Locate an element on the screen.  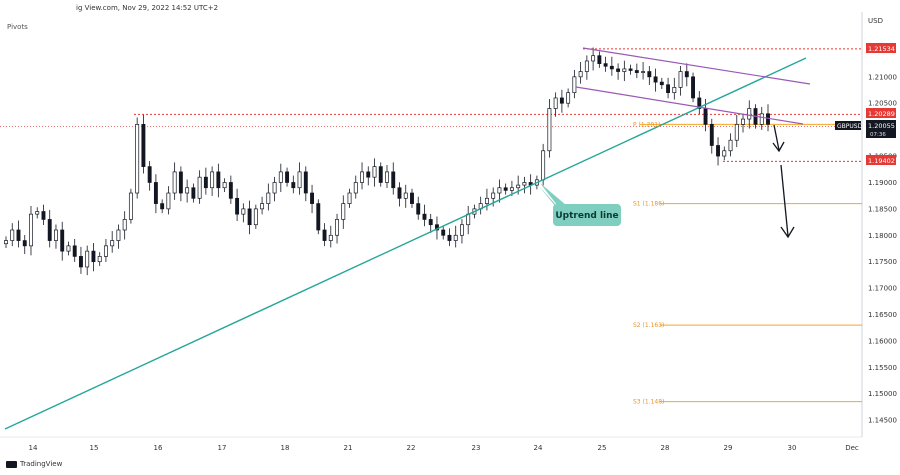
y-tick-label: 1.15000 is located at coordinates (882, 394).